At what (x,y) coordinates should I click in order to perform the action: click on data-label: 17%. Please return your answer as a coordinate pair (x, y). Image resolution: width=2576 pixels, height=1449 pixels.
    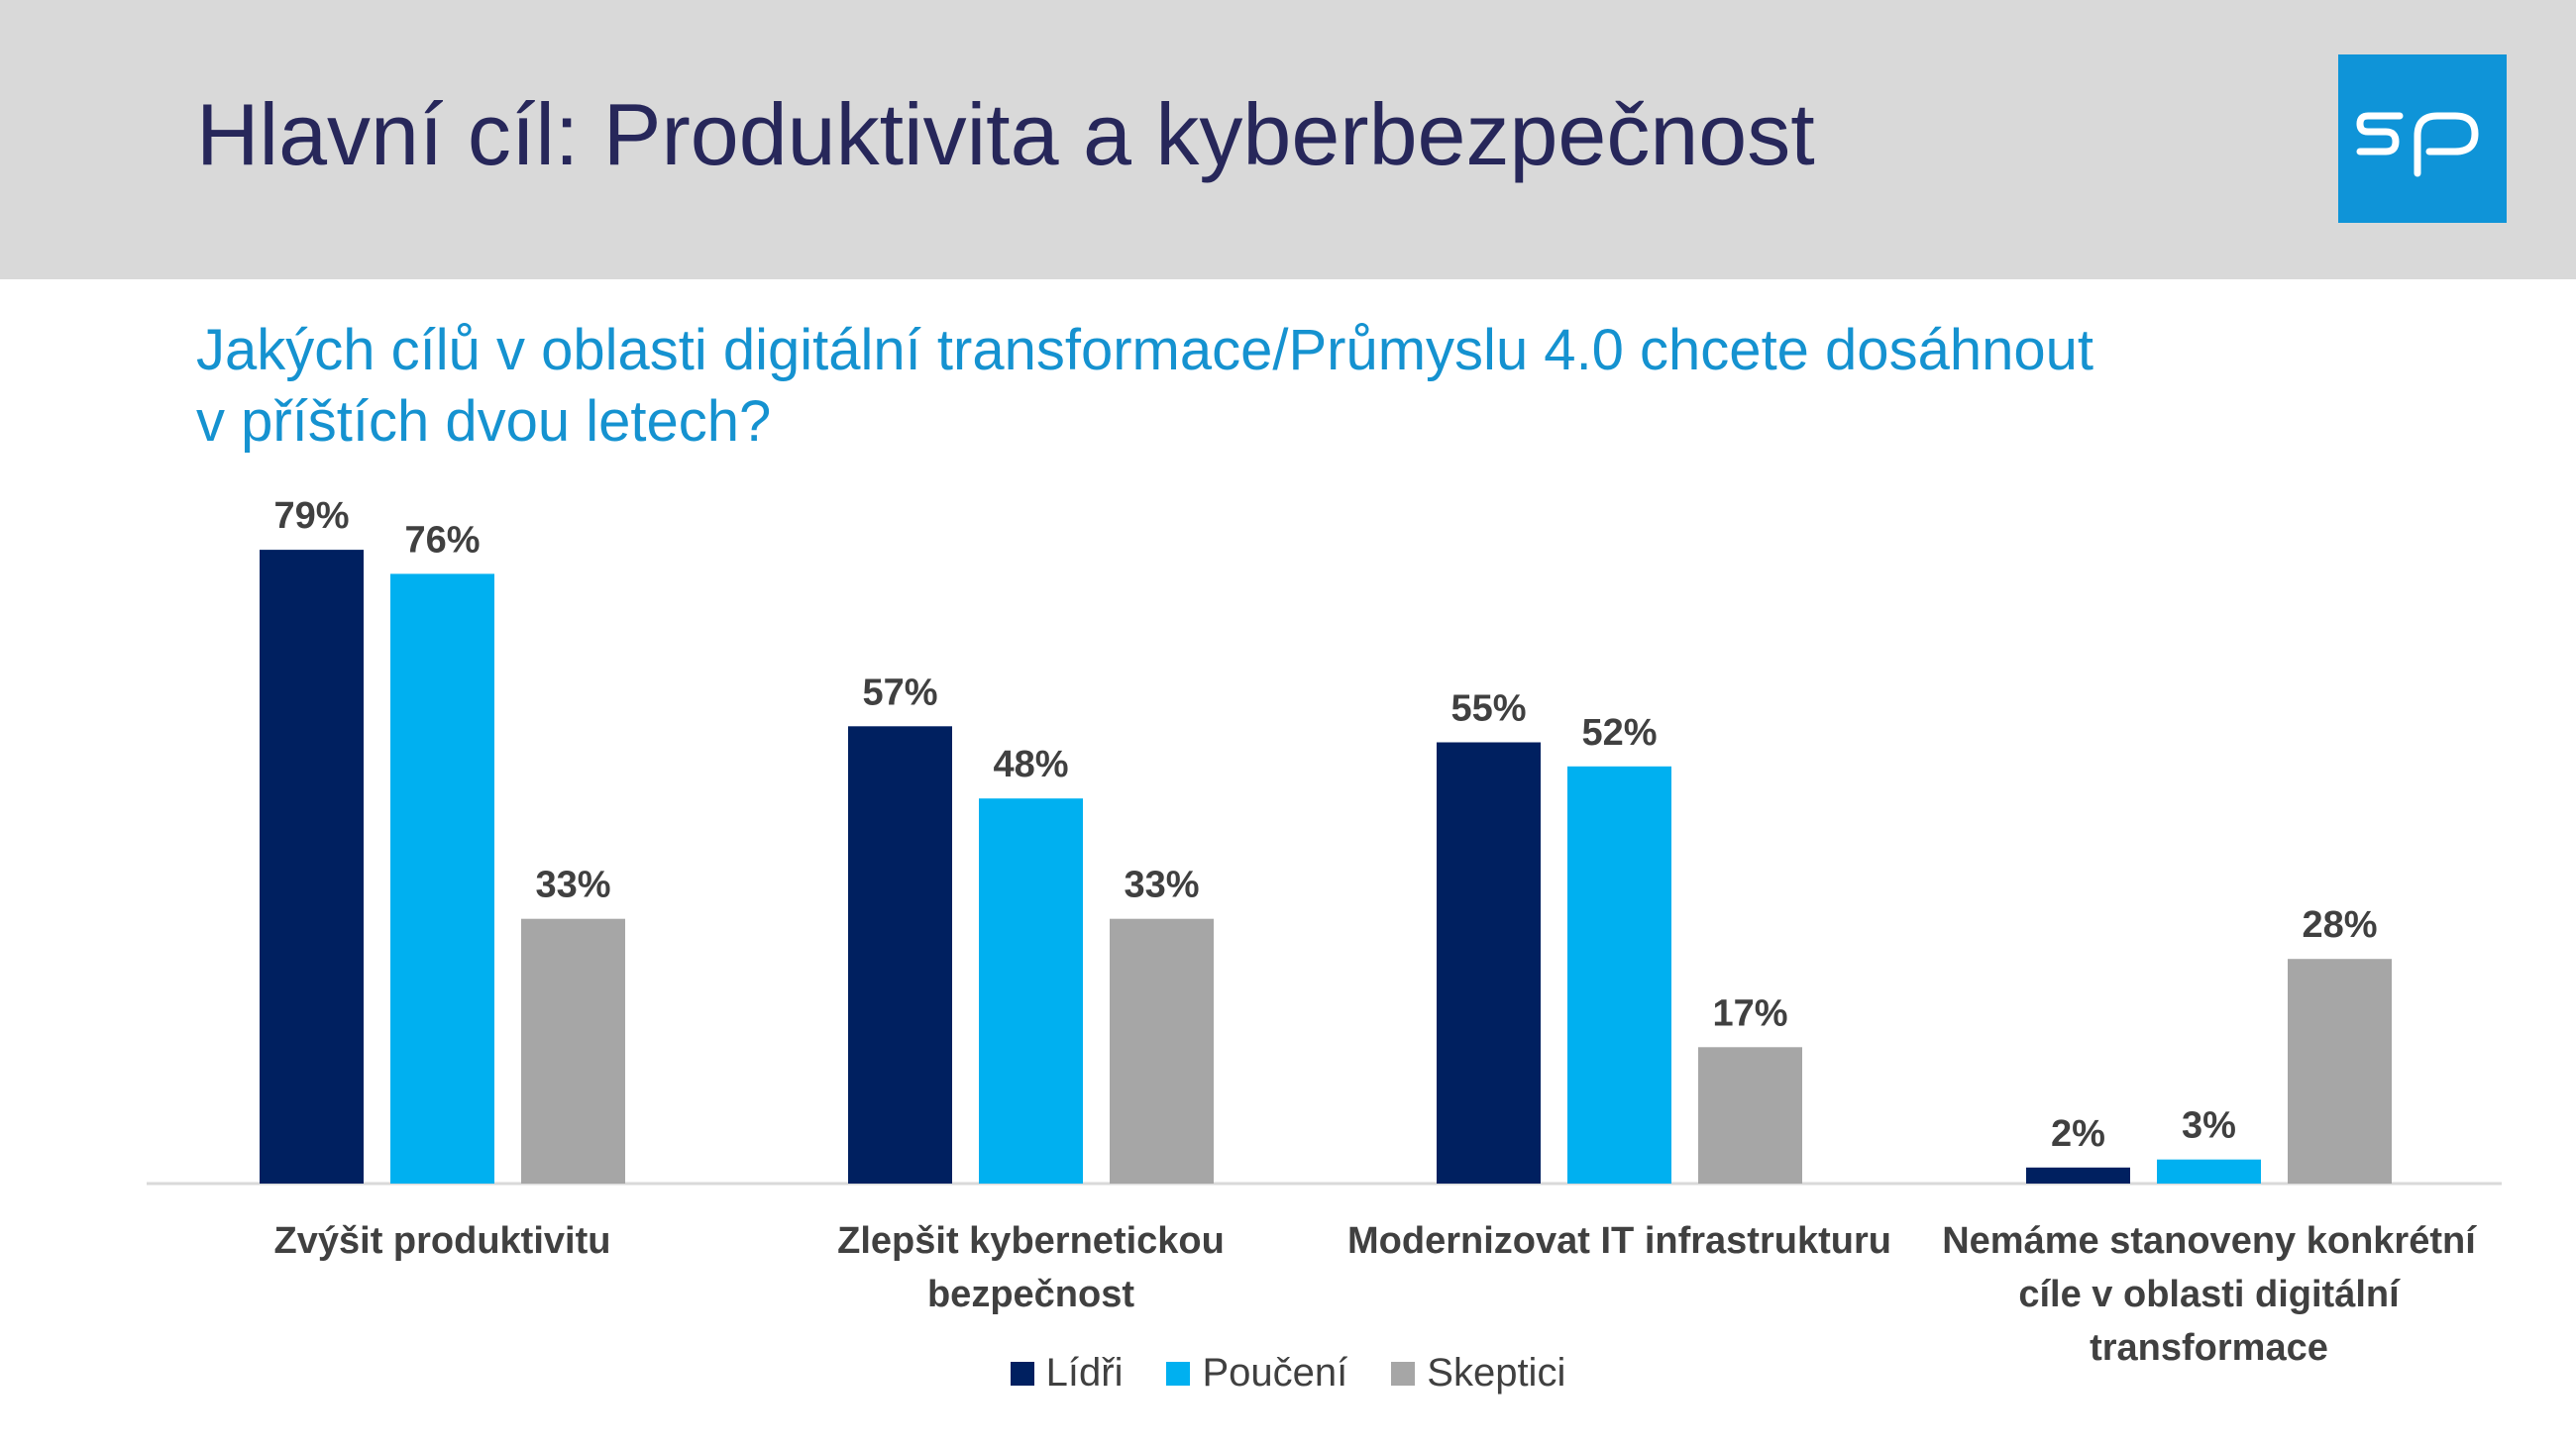
    Looking at the image, I should click on (1749, 1013).